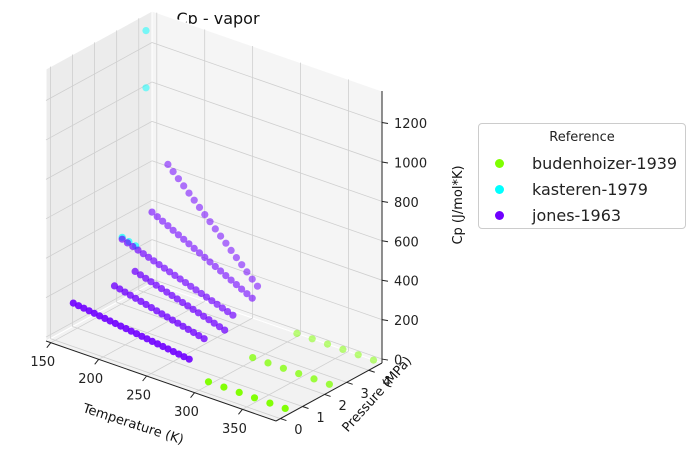  I want to click on legend-item-budenhoizer-1939: budenhoizer-1939, so click(586, 163).